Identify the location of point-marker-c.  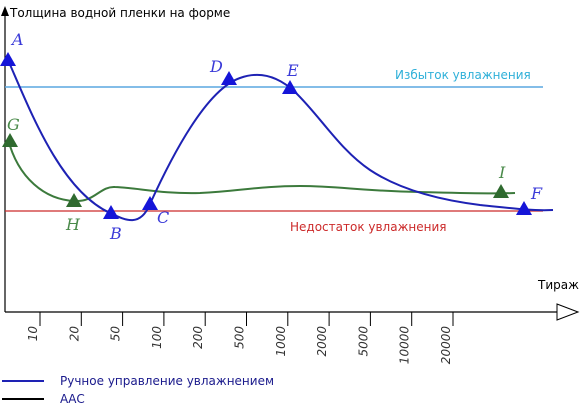
(150, 203).